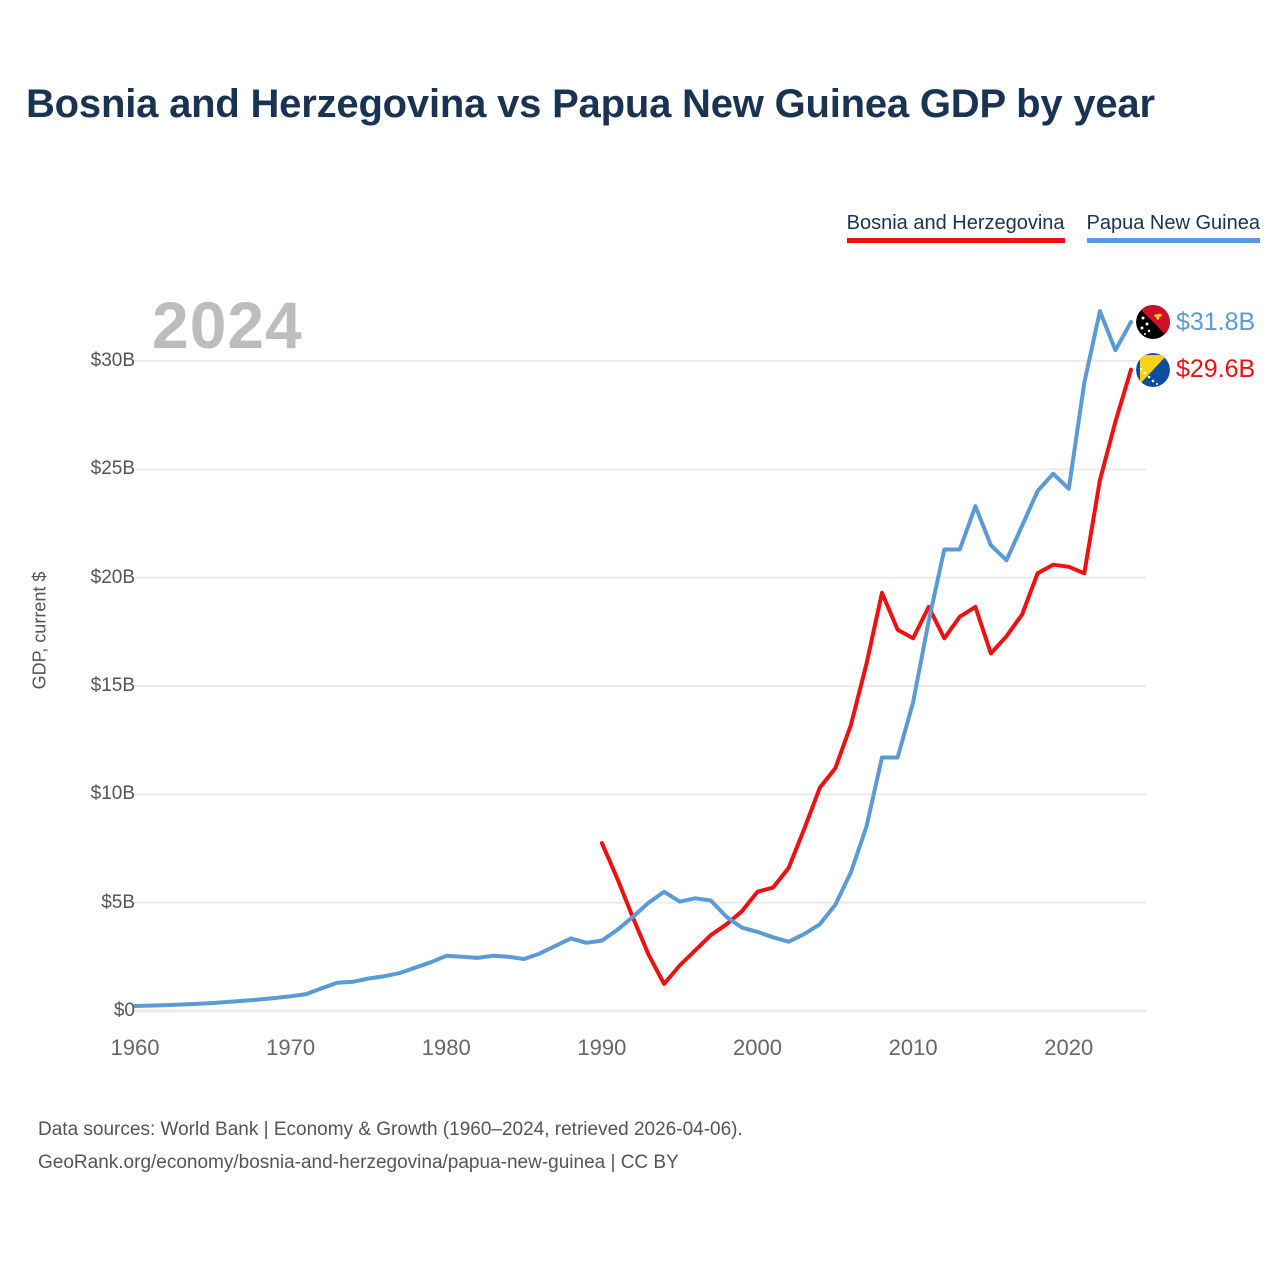 Image resolution: width=1280 pixels, height=1280 pixels. I want to click on x-tick-label: 2010, so click(913, 1047).